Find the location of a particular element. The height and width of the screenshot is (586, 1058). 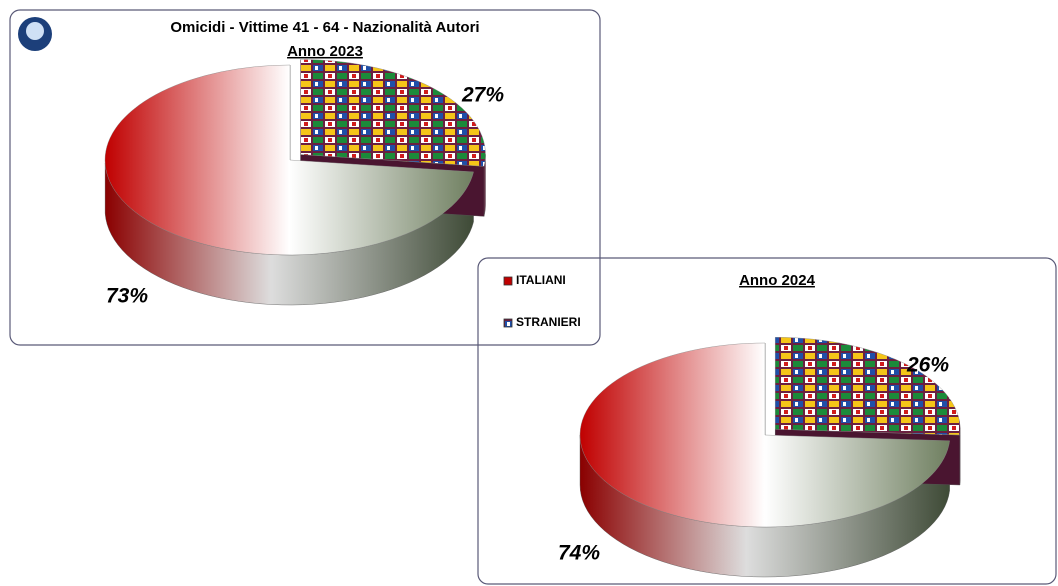

logo-inner is located at coordinates (35, 31).